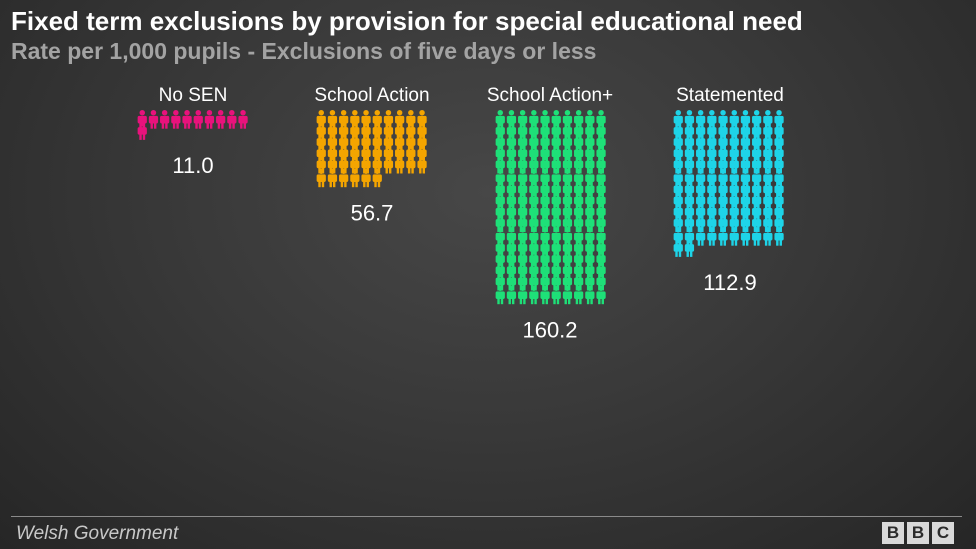 This screenshot has height=549, width=976. Describe the element at coordinates (371, 95) in the screenshot. I see `category-label: School Action` at that location.